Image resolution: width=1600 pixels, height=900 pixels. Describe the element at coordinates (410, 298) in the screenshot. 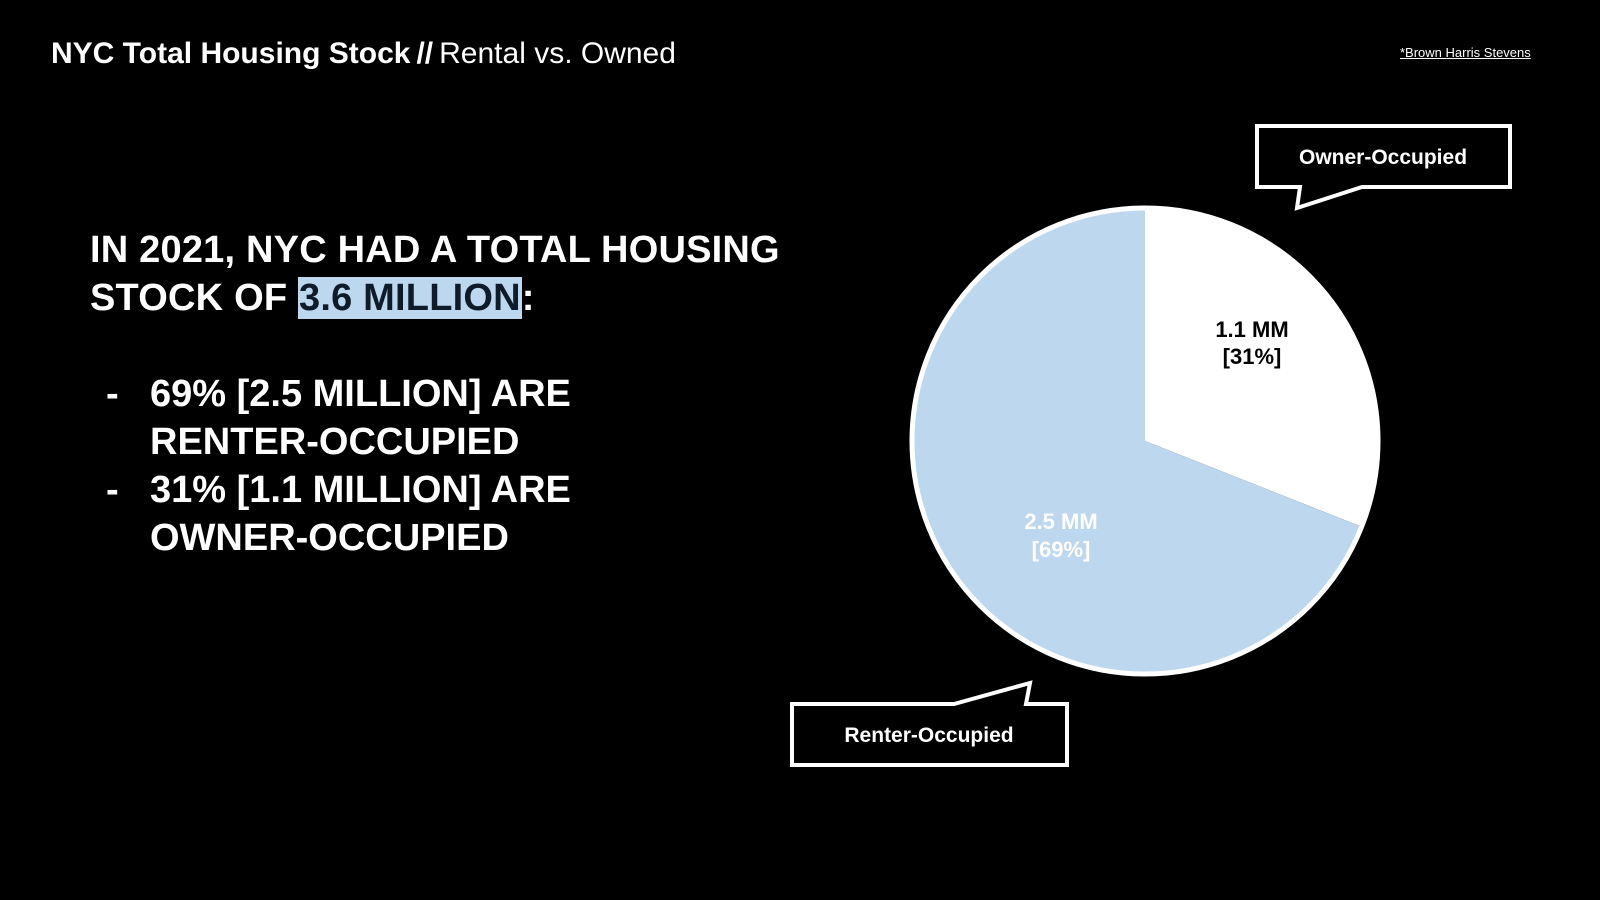

I see `headline-highlight: 3.6 MILLION` at that location.